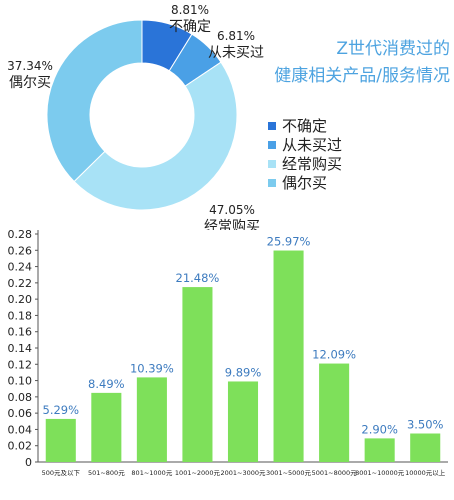 This screenshot has width=454, height=500. What do you see at coordinates (289, 242) in the screenshot?
I see `bar-value-label: 25.97%` at bounding box center [289, 242].